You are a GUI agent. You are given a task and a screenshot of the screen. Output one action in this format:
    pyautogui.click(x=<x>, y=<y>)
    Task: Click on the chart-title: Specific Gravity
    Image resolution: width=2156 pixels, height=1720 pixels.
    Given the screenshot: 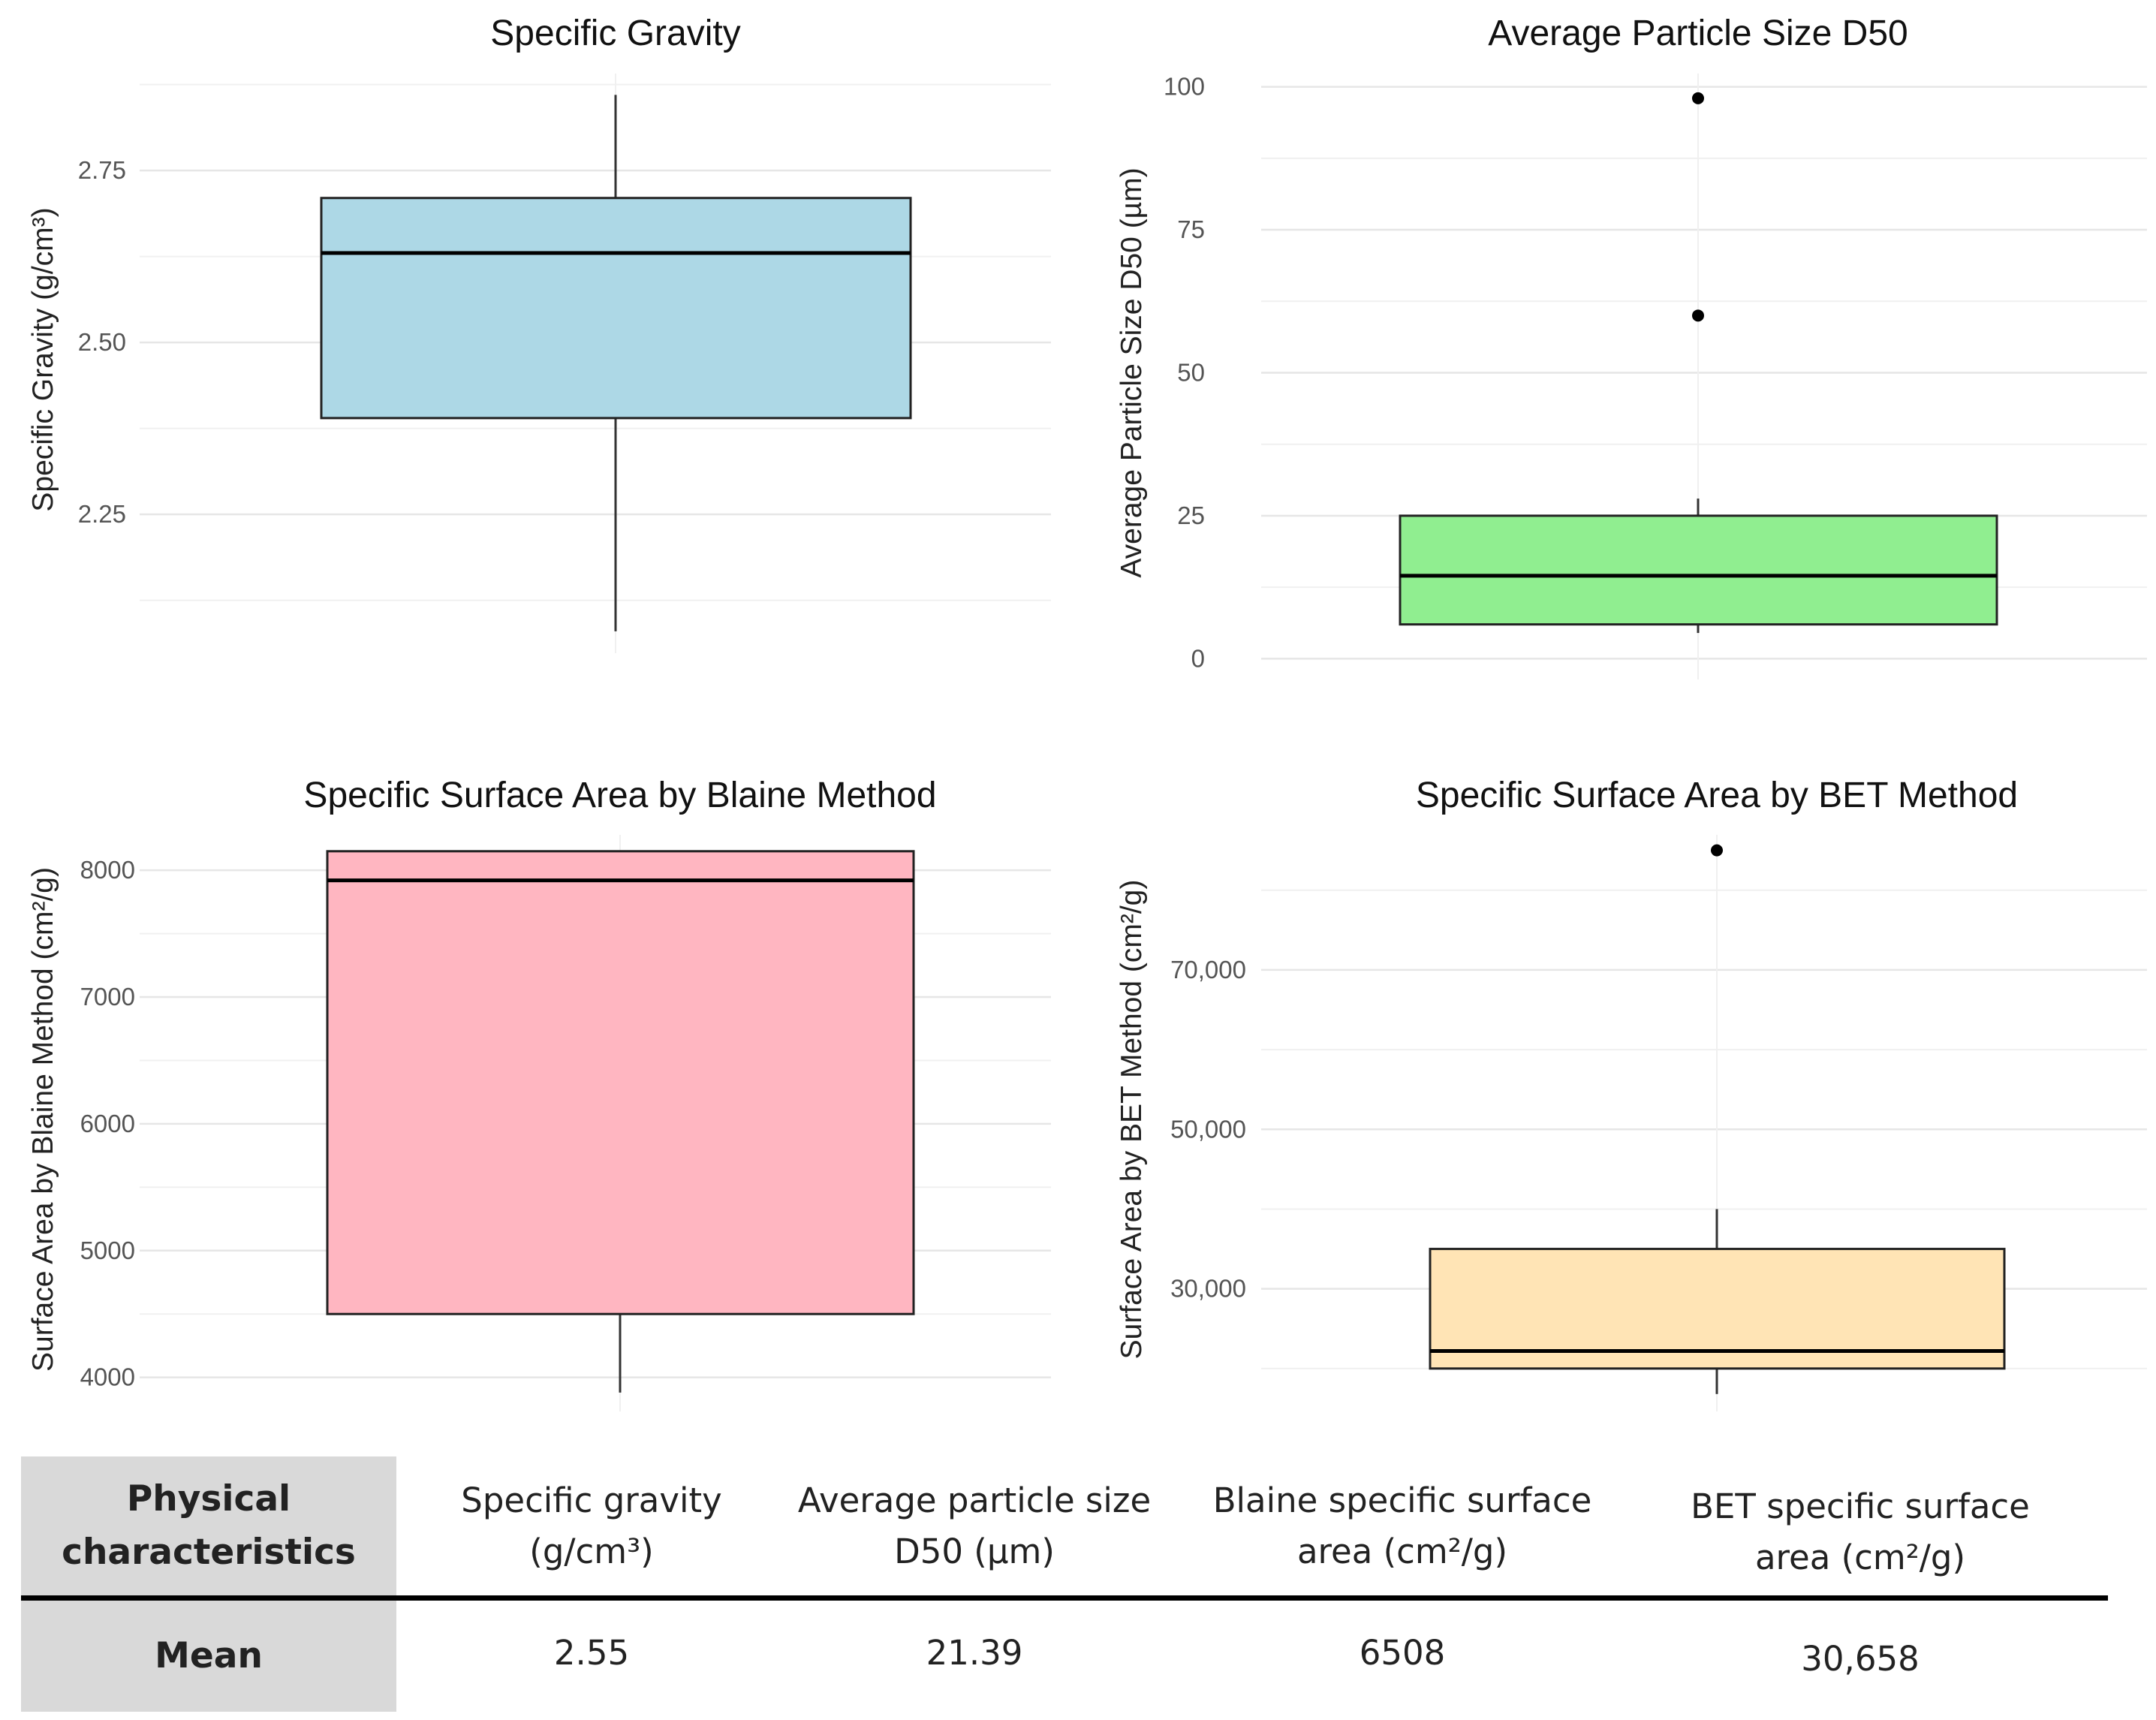 What is the action you would take?
    pyautogui.click(x=615, y=34)
    